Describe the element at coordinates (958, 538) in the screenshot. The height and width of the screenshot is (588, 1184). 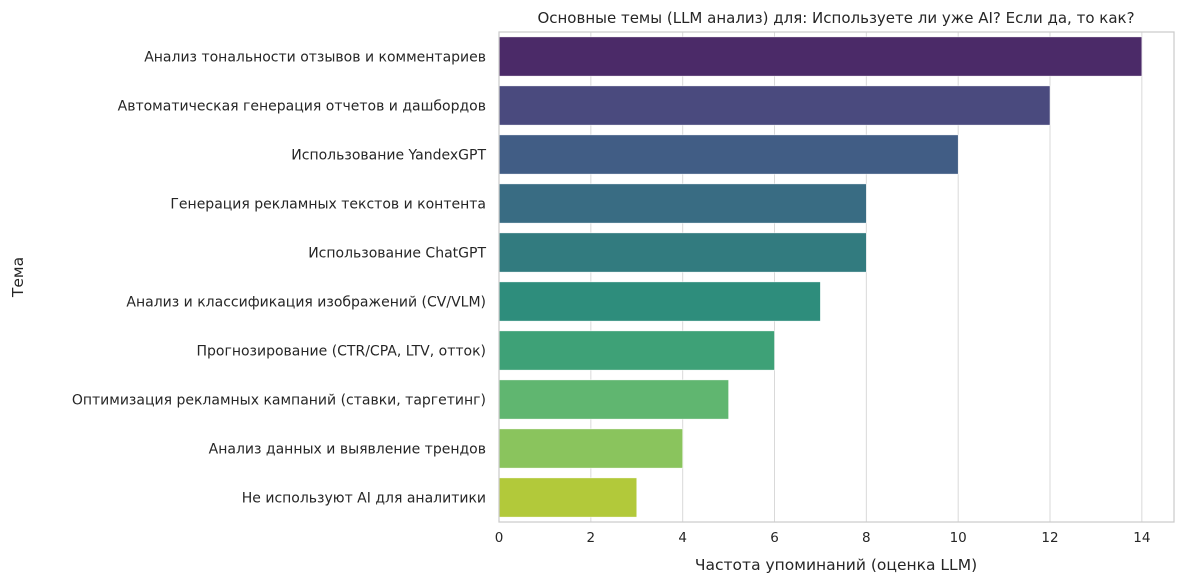
I see `x-tick-label: 10` at that location.